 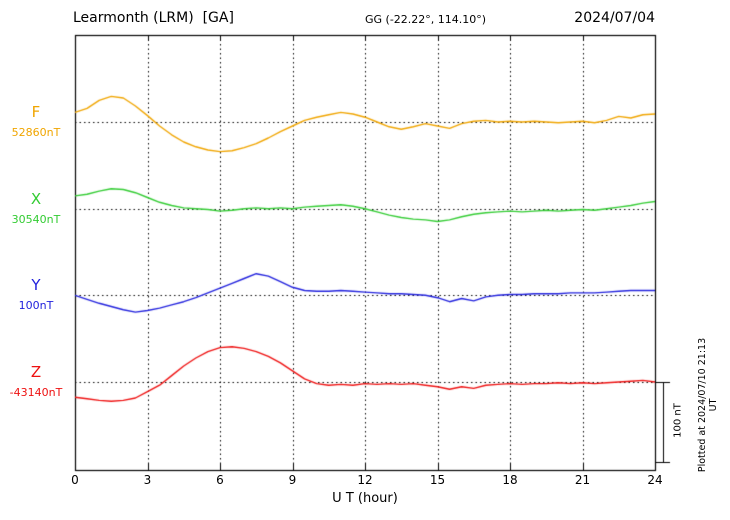 I want to click on trace-baseline-value-x: 30540nT, so click(x=36, y=219).